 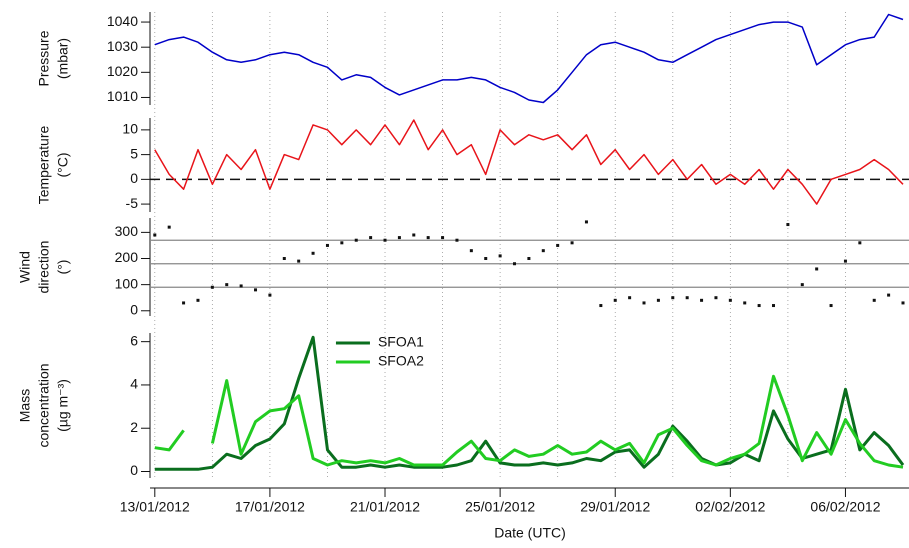 What do you see at coordinates (730, 507) in the screenshot?
I see `x-tick-label: 02/02/2012` at bounding box center [730, 507].